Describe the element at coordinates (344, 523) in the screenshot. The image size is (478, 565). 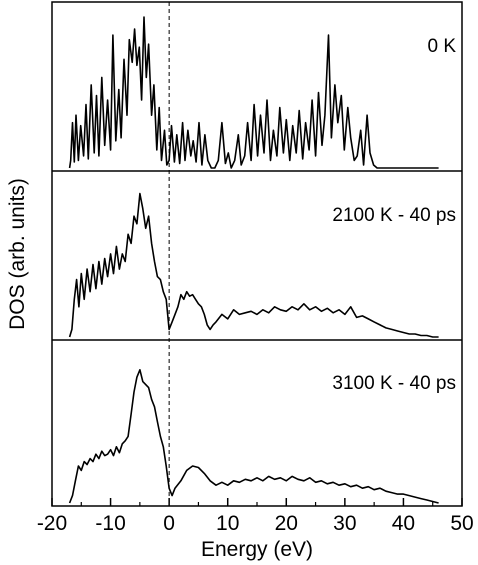
I see `x-tick-label: 30` at that location.